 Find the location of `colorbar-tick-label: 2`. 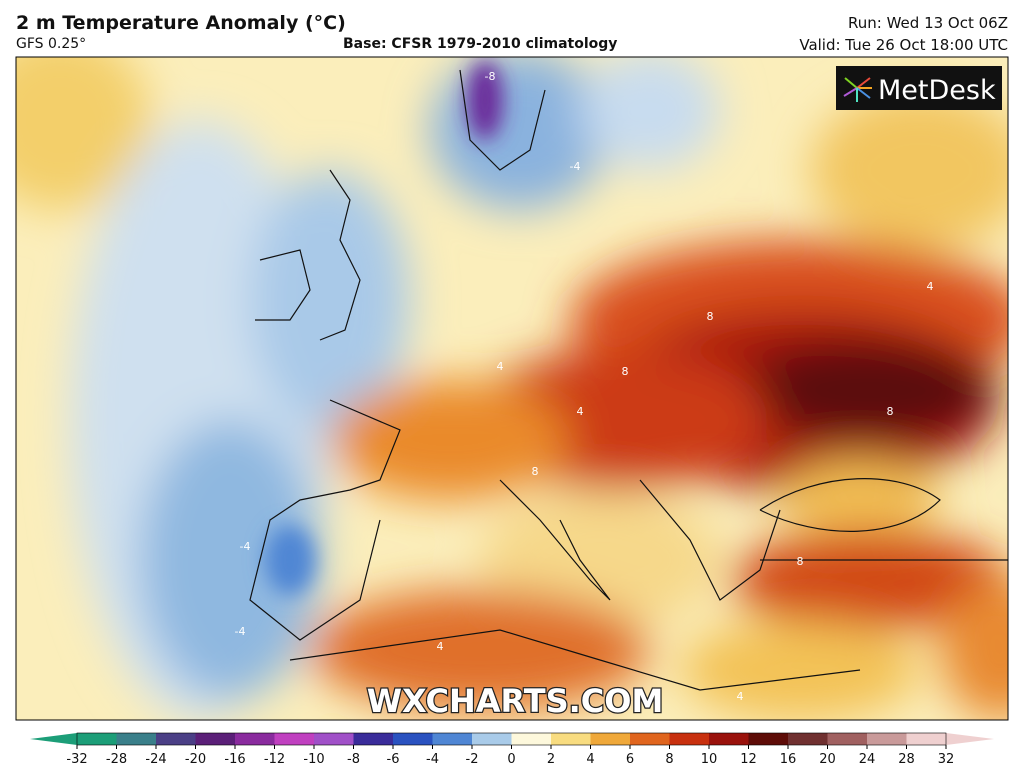

colorbar-tick-label: 2 is located at coordinates (551, 759).